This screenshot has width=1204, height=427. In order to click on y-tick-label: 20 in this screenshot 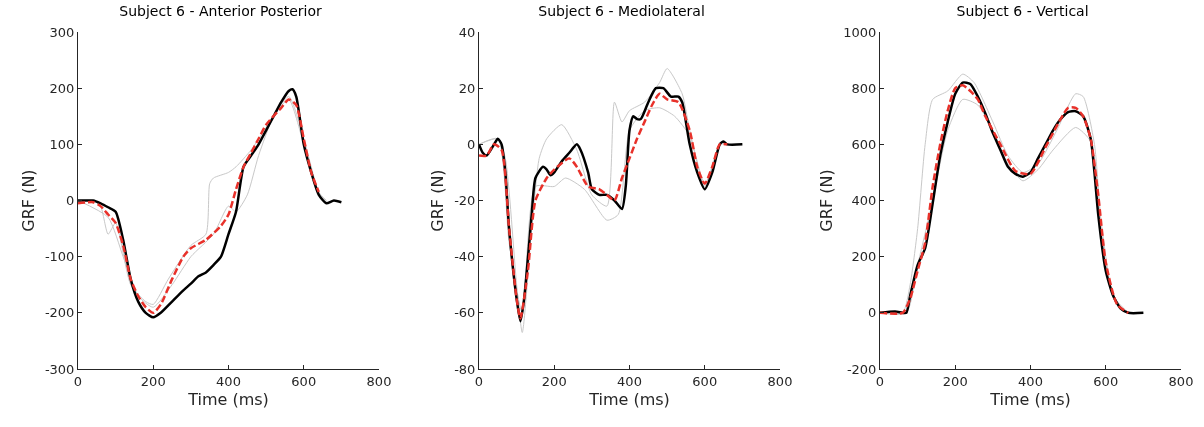, I will do `click(467, 88)`.